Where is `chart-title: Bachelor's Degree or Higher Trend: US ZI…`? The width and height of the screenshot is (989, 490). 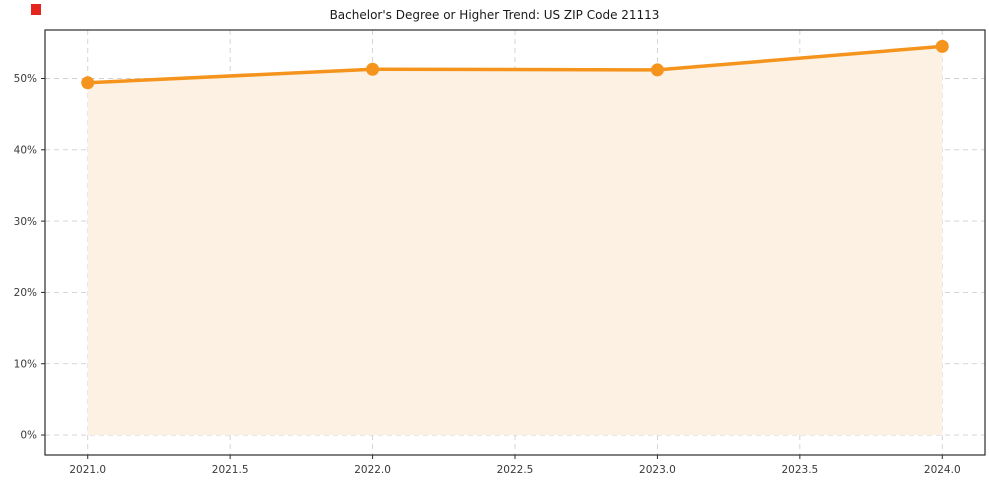 chart-title: Bachelor's Degree or Higher Trend: US ZI… is located at coordinates (494, 15).